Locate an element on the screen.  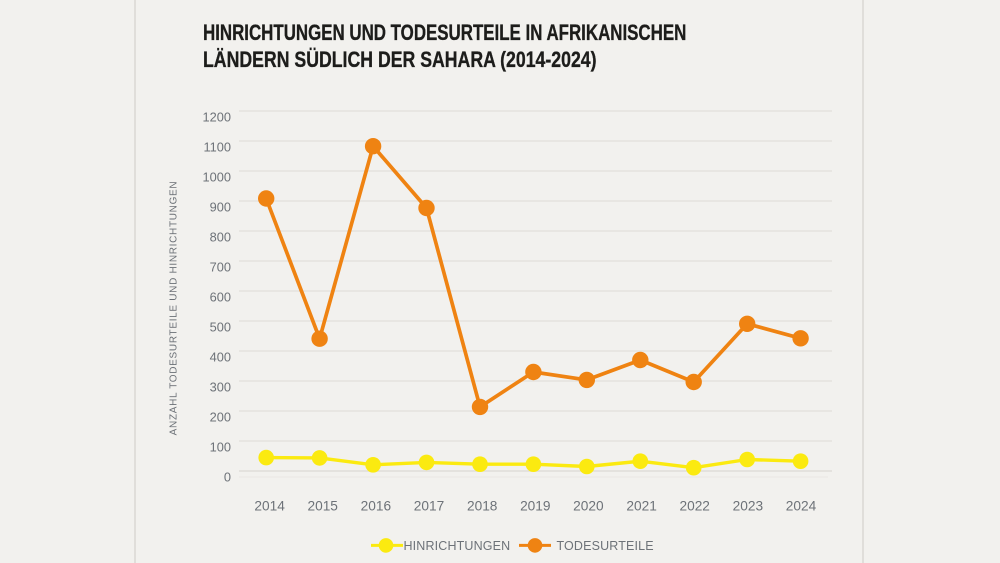
svg-text: 0 is located at coordinates (227, 476).